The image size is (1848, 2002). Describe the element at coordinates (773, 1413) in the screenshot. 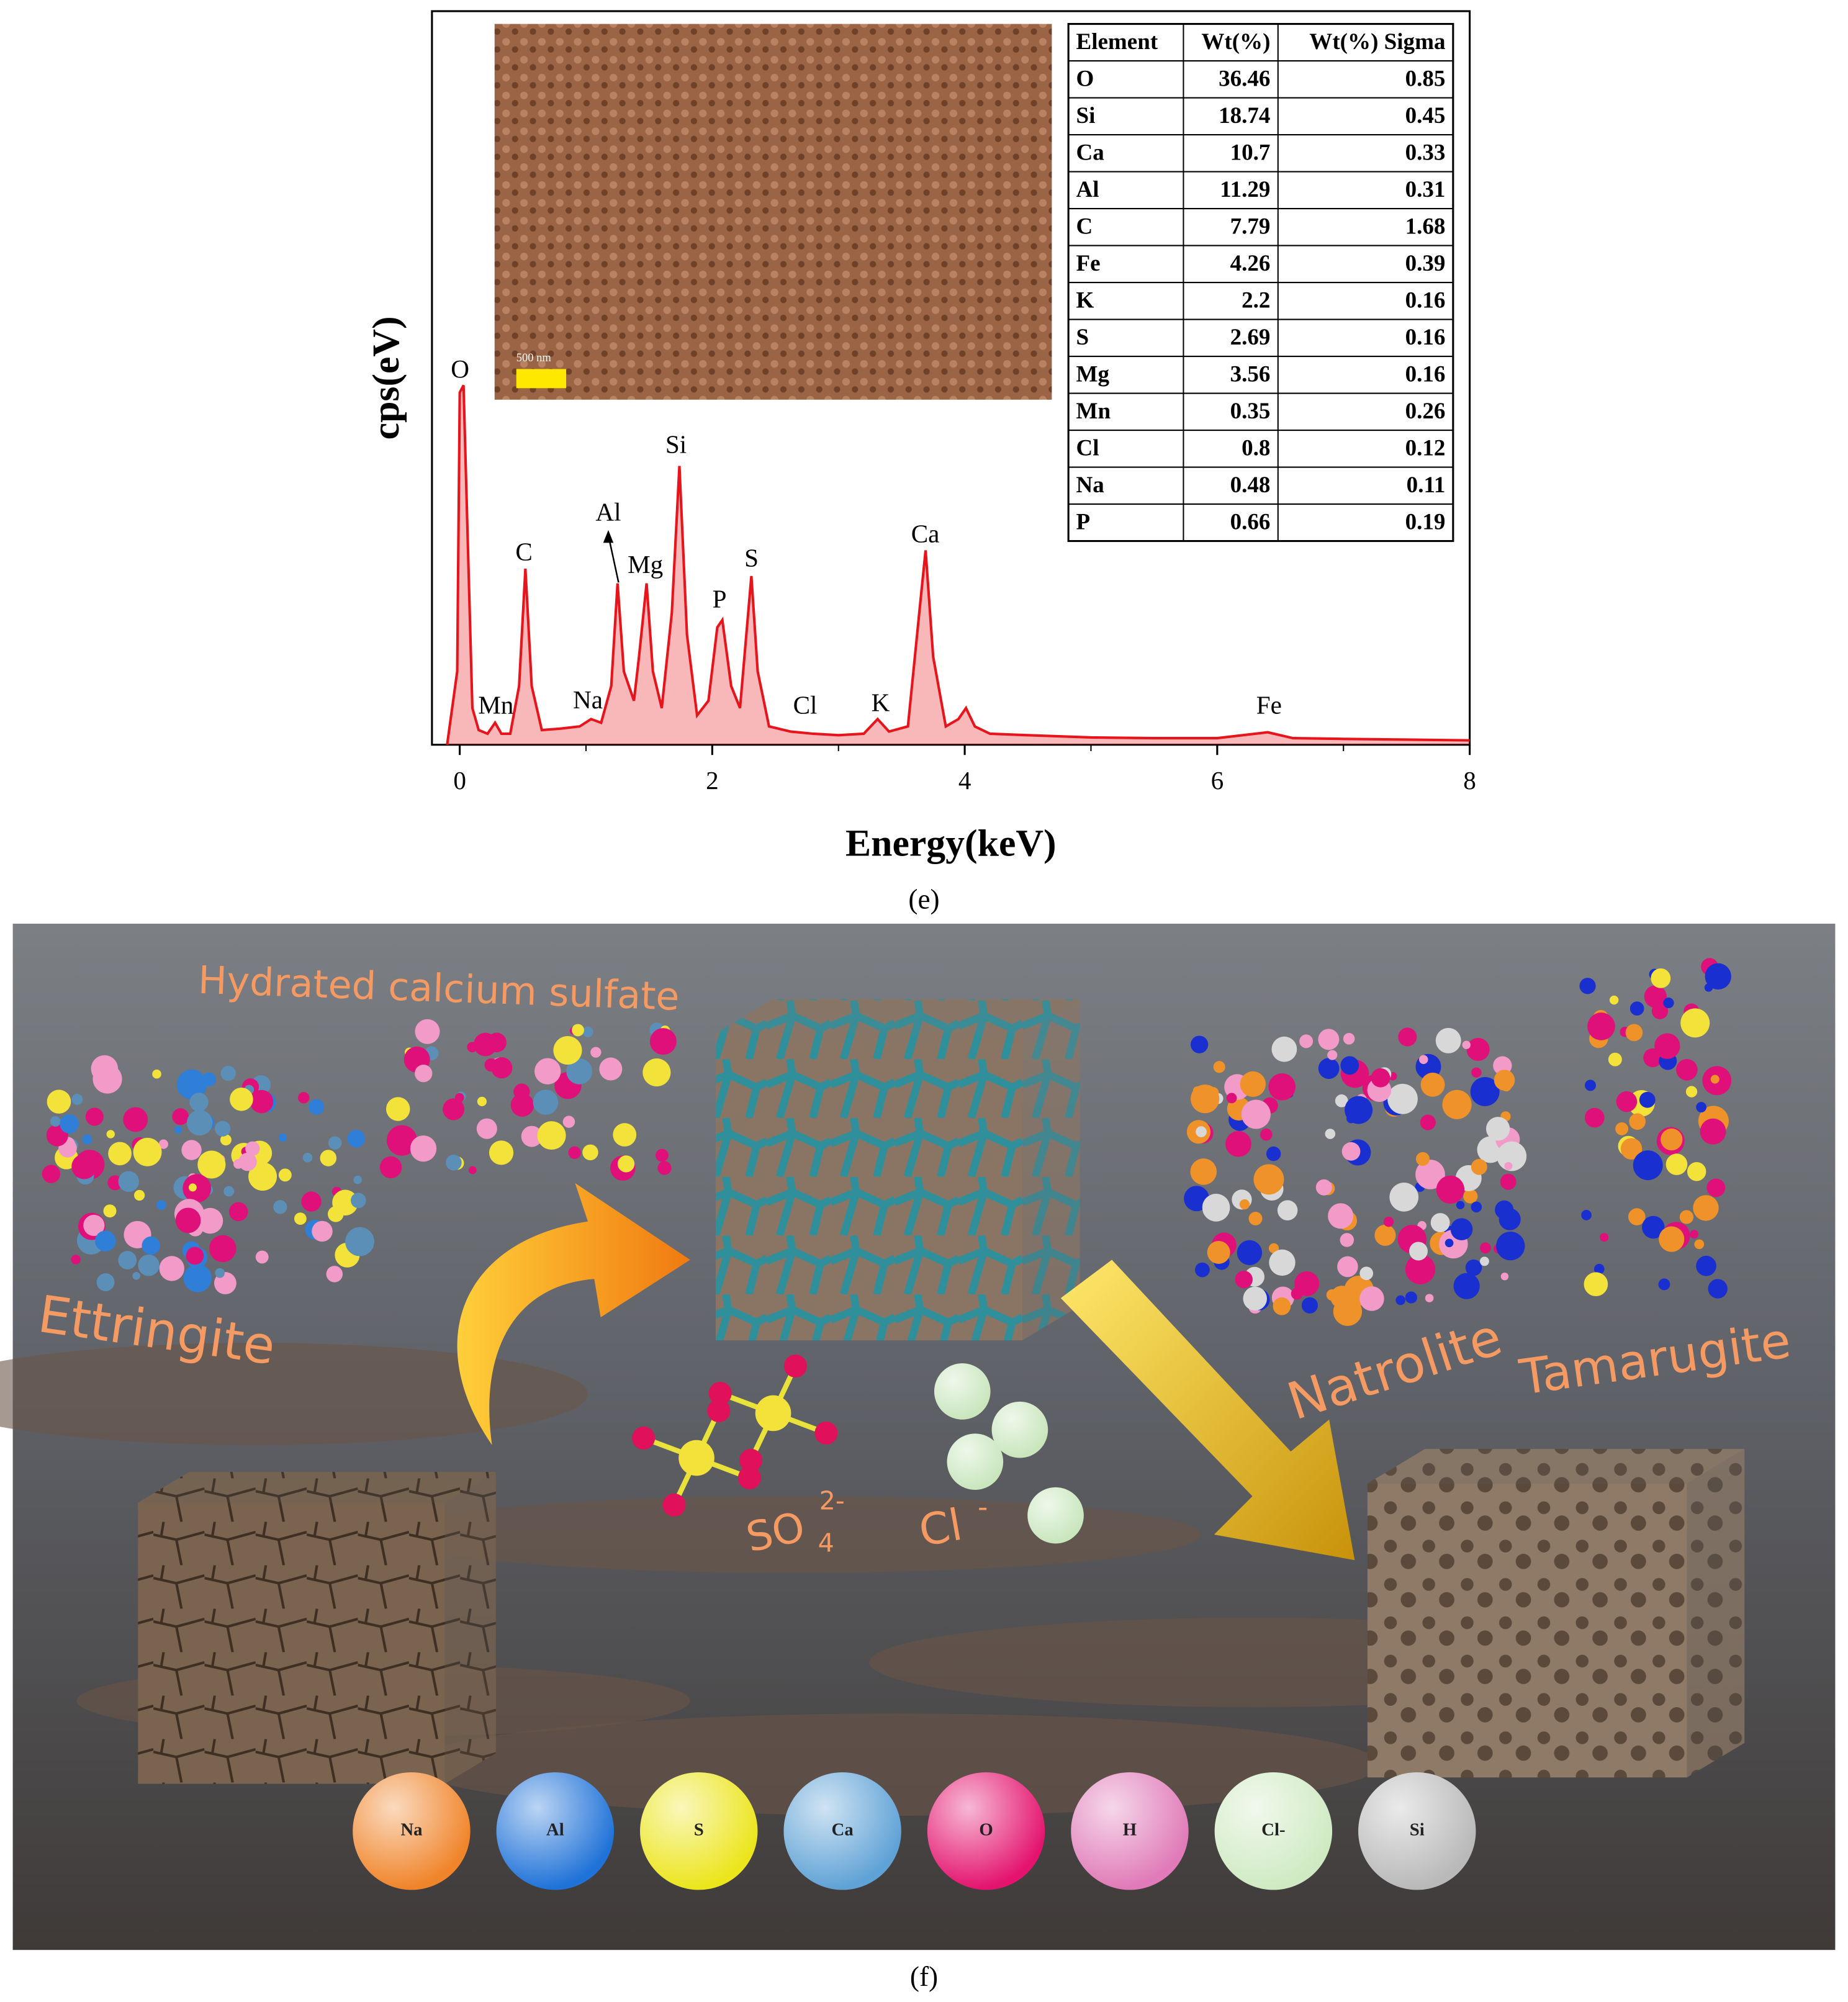

I see `sulfur` at that location.